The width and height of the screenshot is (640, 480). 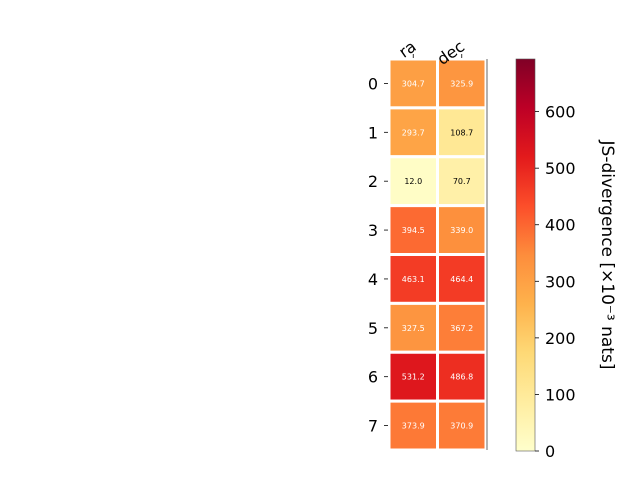 What do you see at coordinates (461, 83) in the screenshot?
I see `cell-value-label: 325.9` at bounding box center [461, 83].